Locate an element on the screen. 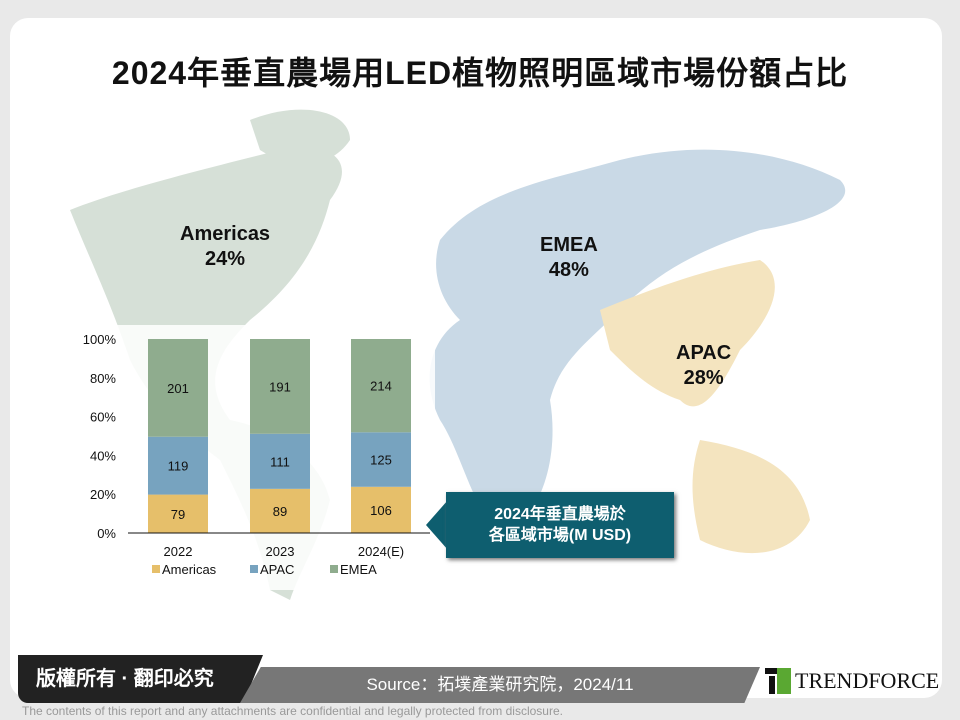  copyright-banner: 版權所有 · 翻印必究 is located at coordinates (140, 679).